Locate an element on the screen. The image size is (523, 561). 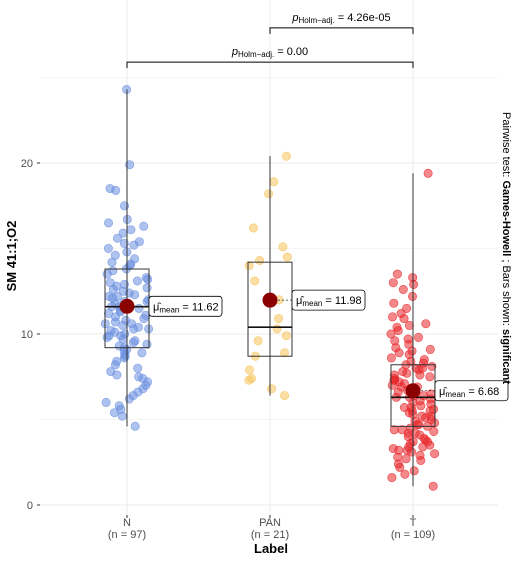
side-note-which: significant is located at coordinates (506, 356).